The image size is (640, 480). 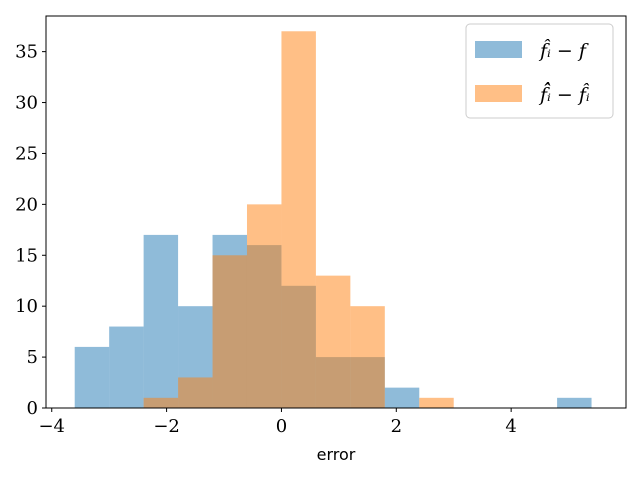 I want to click on legend-label-2: f̂̂ᵢ − f̂ᵢ, so click(x=564, y=93).